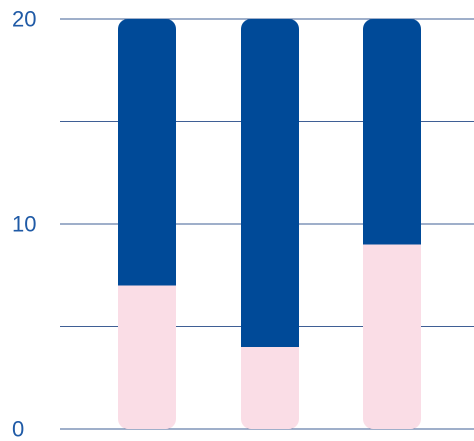 This screenshot has height=441, width=474. What do you see at coordinates (24, 19) in the screenshot?
I see `y-tick-label: 20` at bounding box center [24, 19].